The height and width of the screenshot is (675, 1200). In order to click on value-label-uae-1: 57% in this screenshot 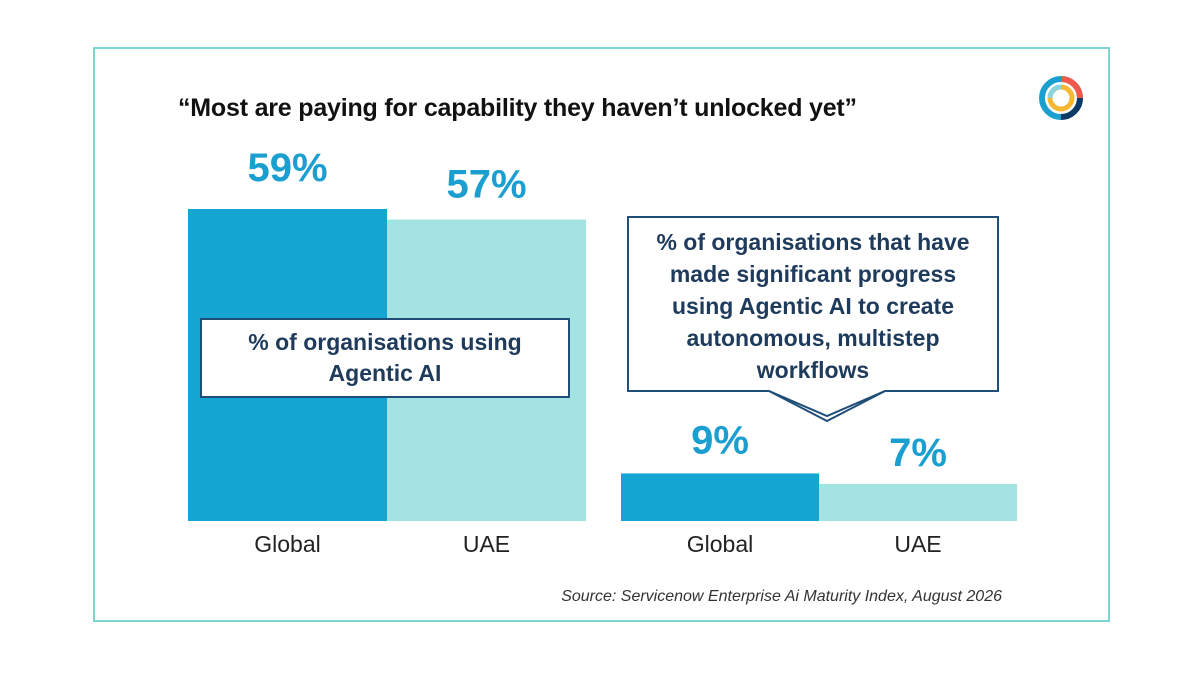, I will do `click(486, 185)`.